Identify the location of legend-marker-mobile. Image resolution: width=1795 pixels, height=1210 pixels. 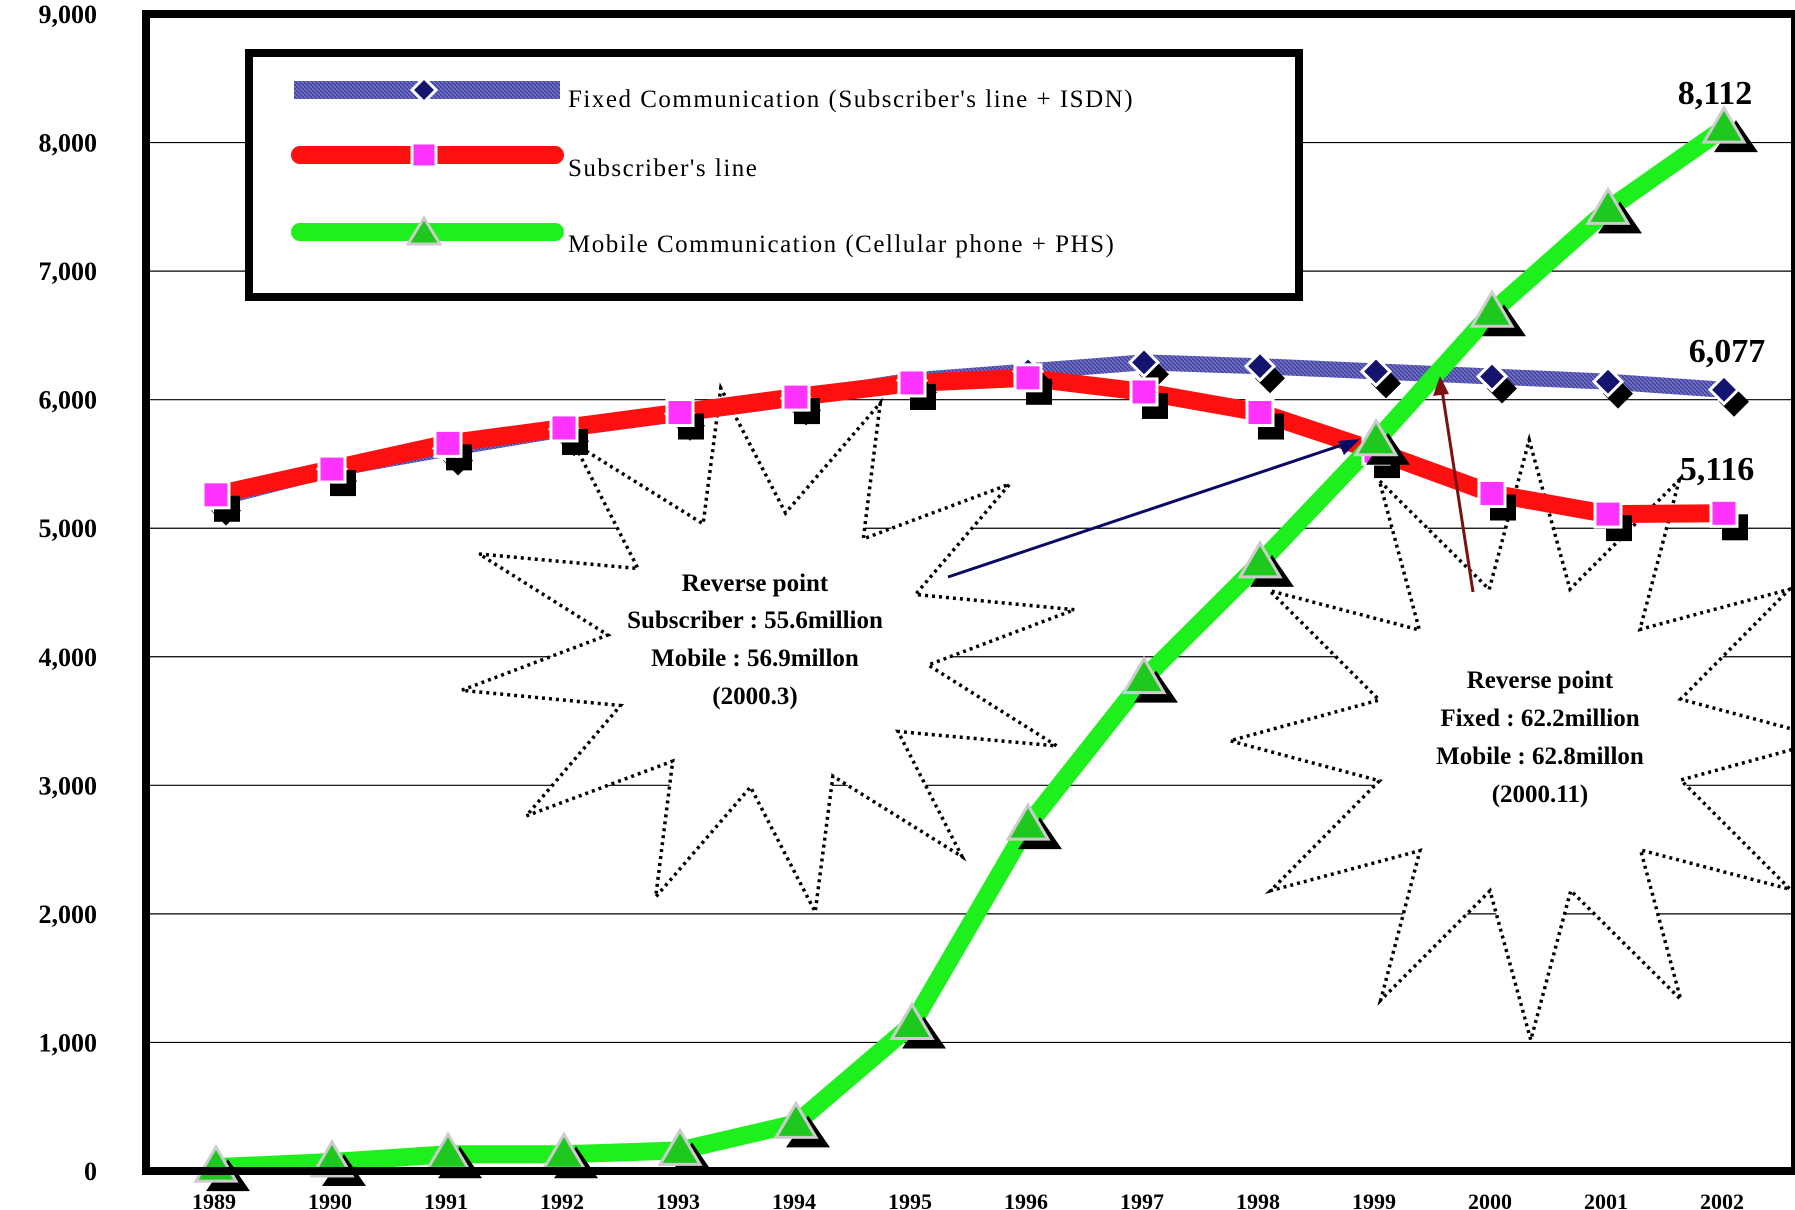
(424, 230).